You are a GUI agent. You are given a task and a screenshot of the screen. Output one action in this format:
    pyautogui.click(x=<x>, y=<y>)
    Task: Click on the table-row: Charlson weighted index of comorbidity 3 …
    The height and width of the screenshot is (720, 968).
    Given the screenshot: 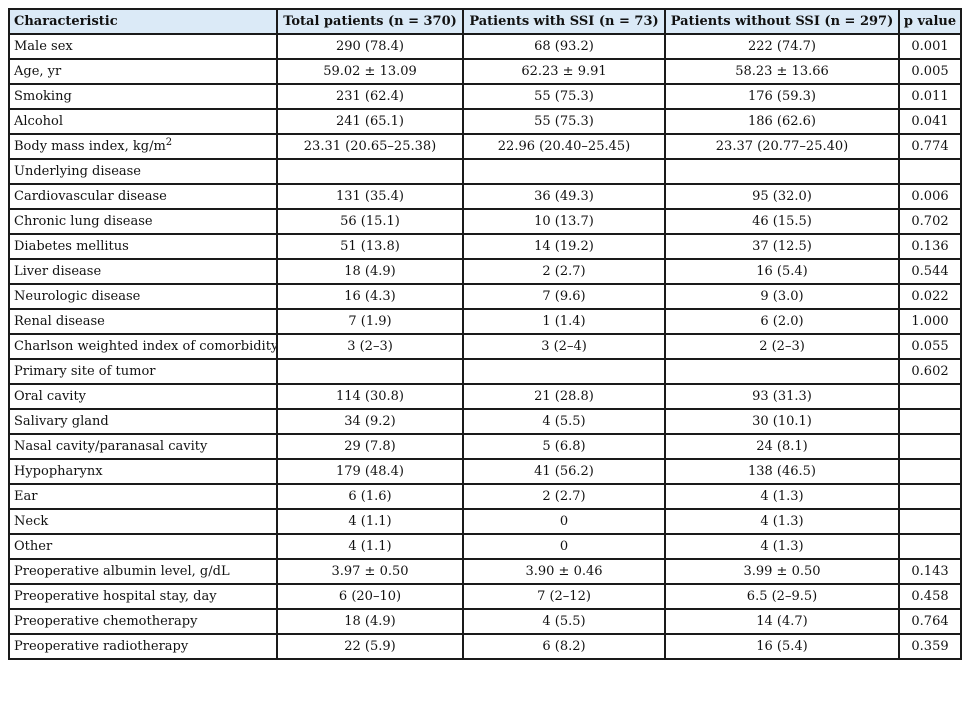 What is the action you would take?
    pyautogui.click(x=485, y=346)
    